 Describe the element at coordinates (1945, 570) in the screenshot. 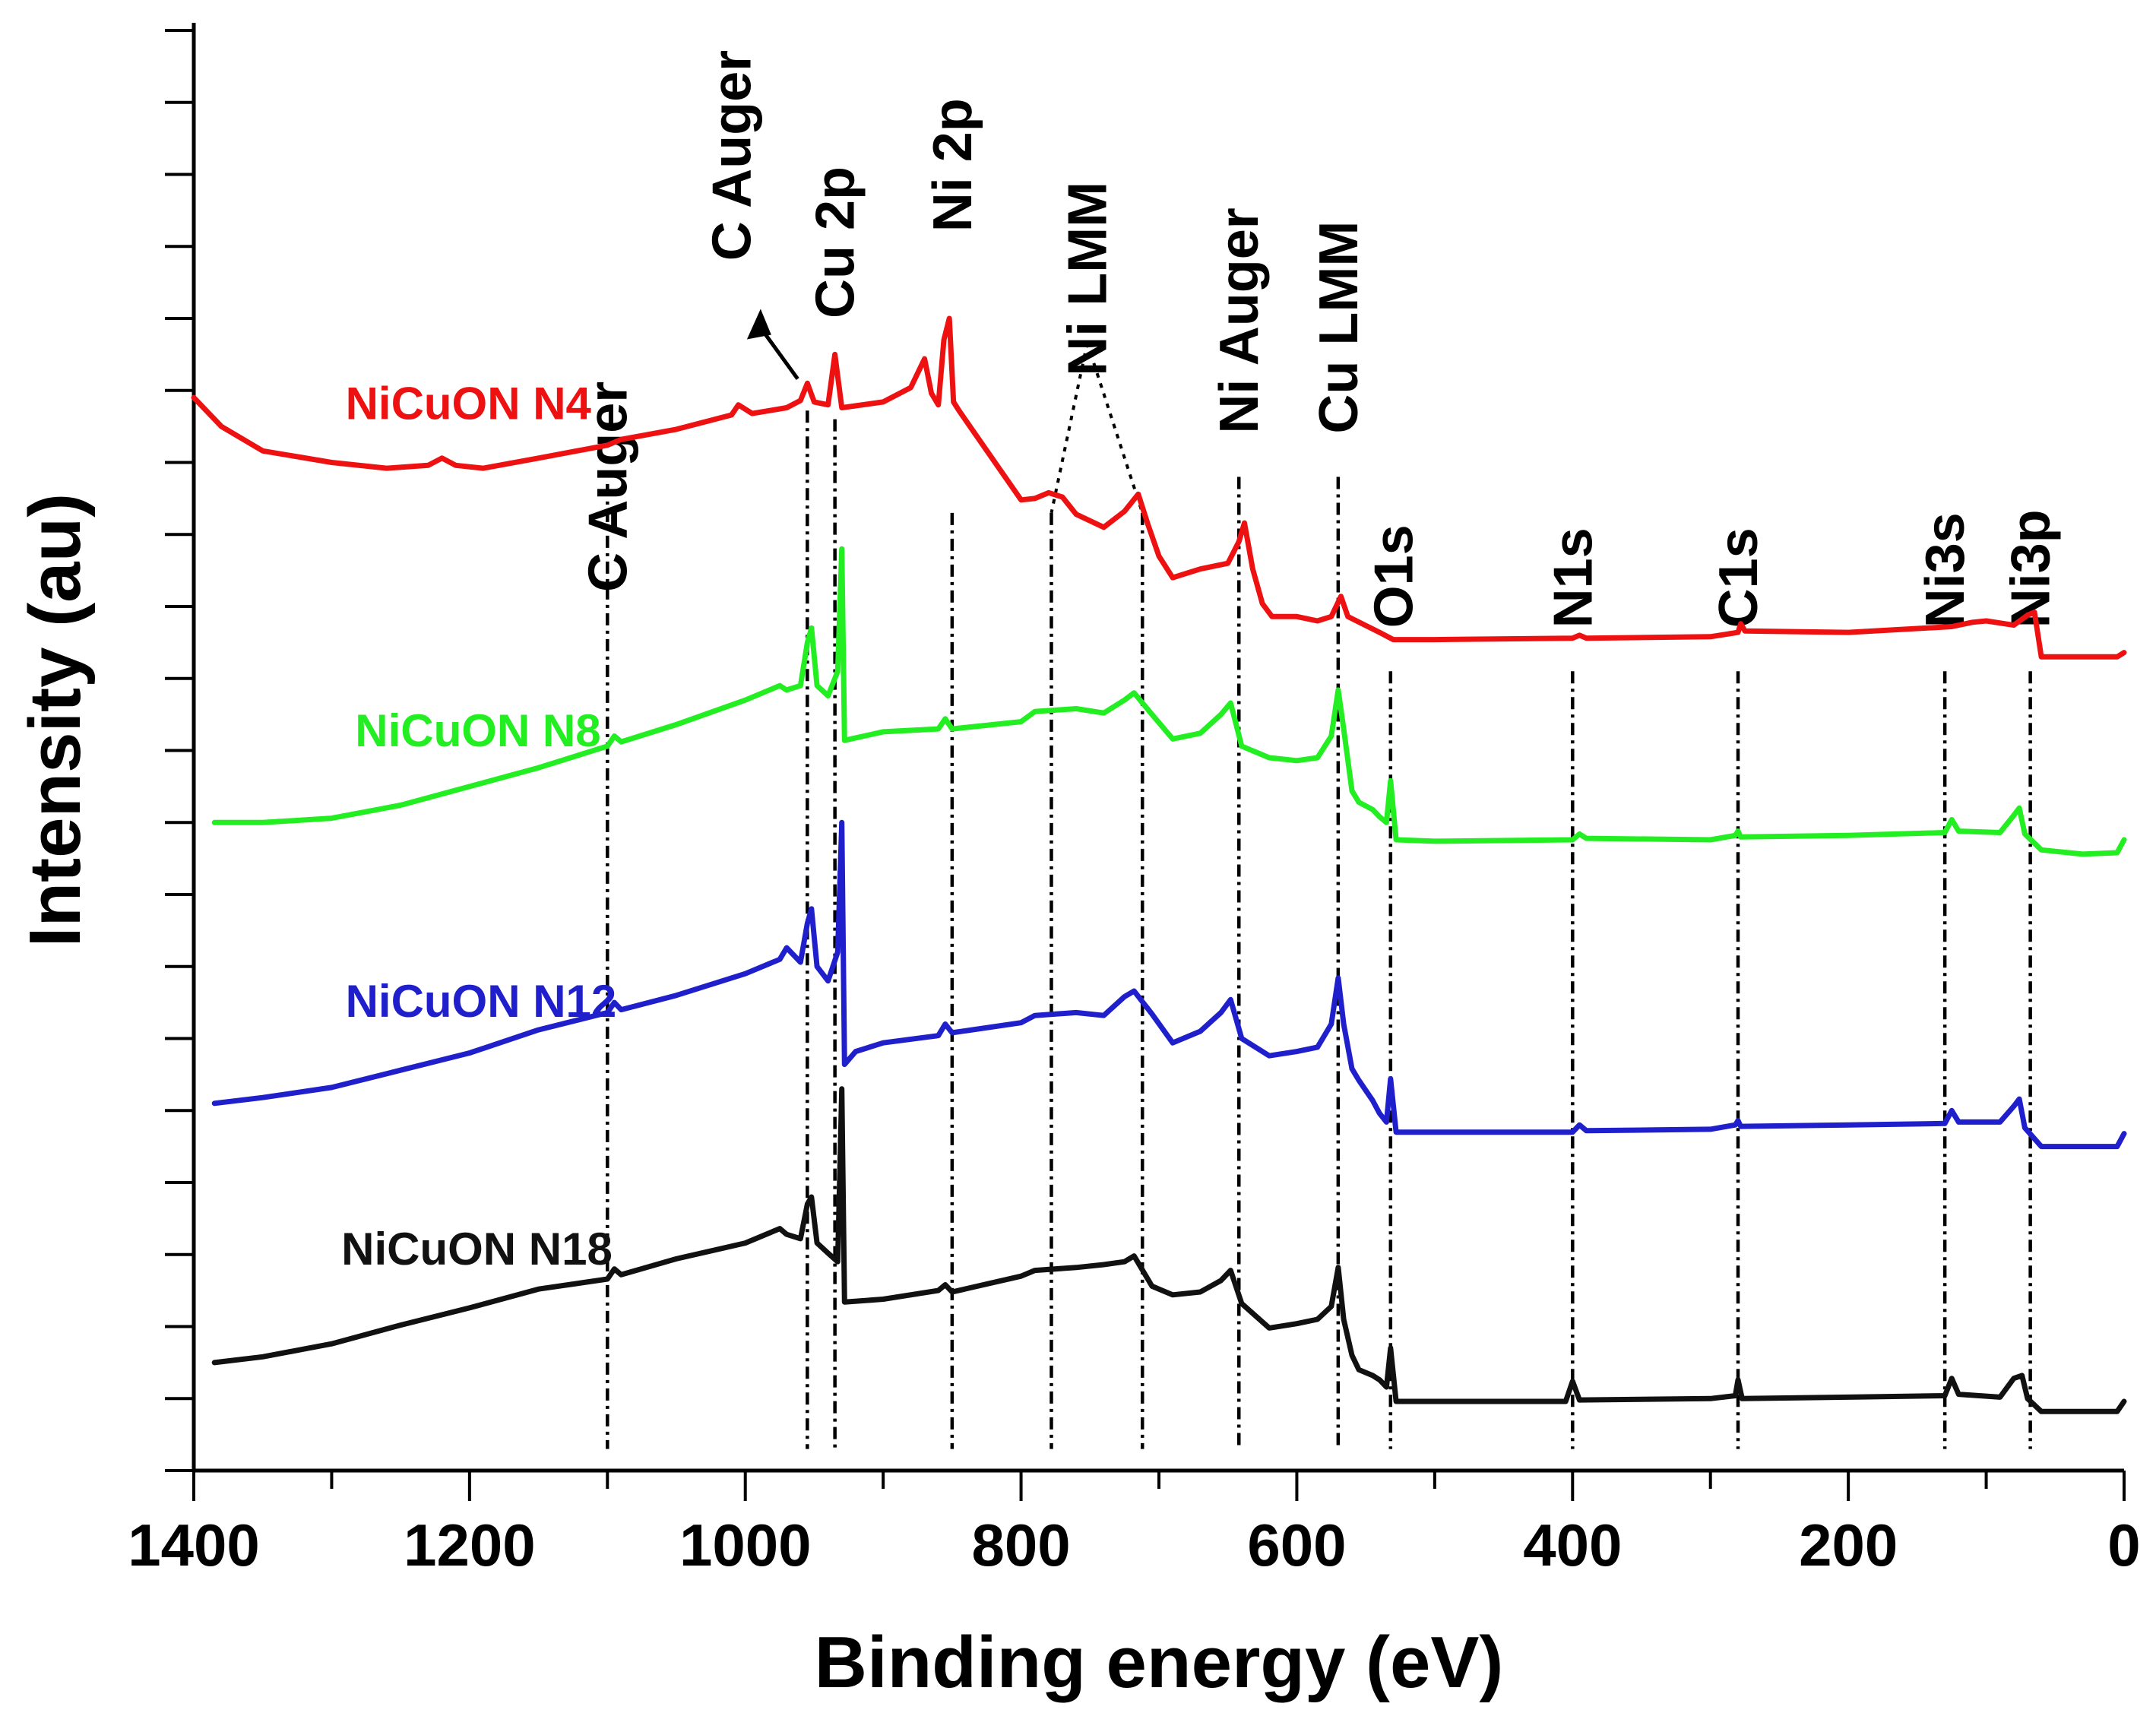

I see `peak-marker-label: Ni3s` at that location.